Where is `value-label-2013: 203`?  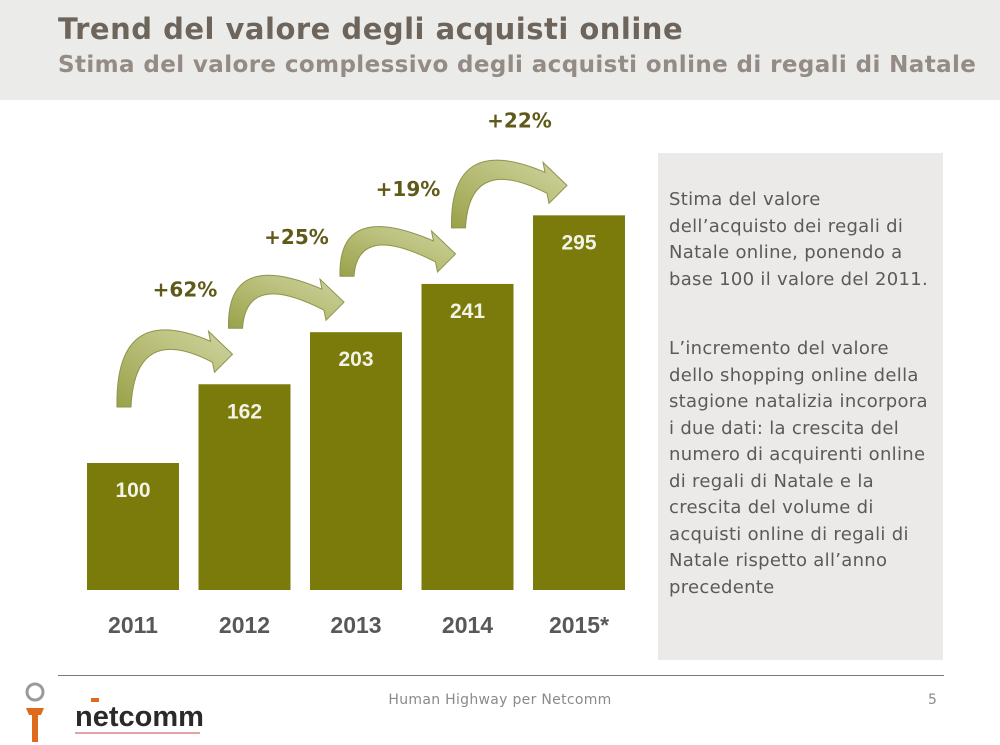
value-label-2013: 203 is located at coordinates (355, 359).